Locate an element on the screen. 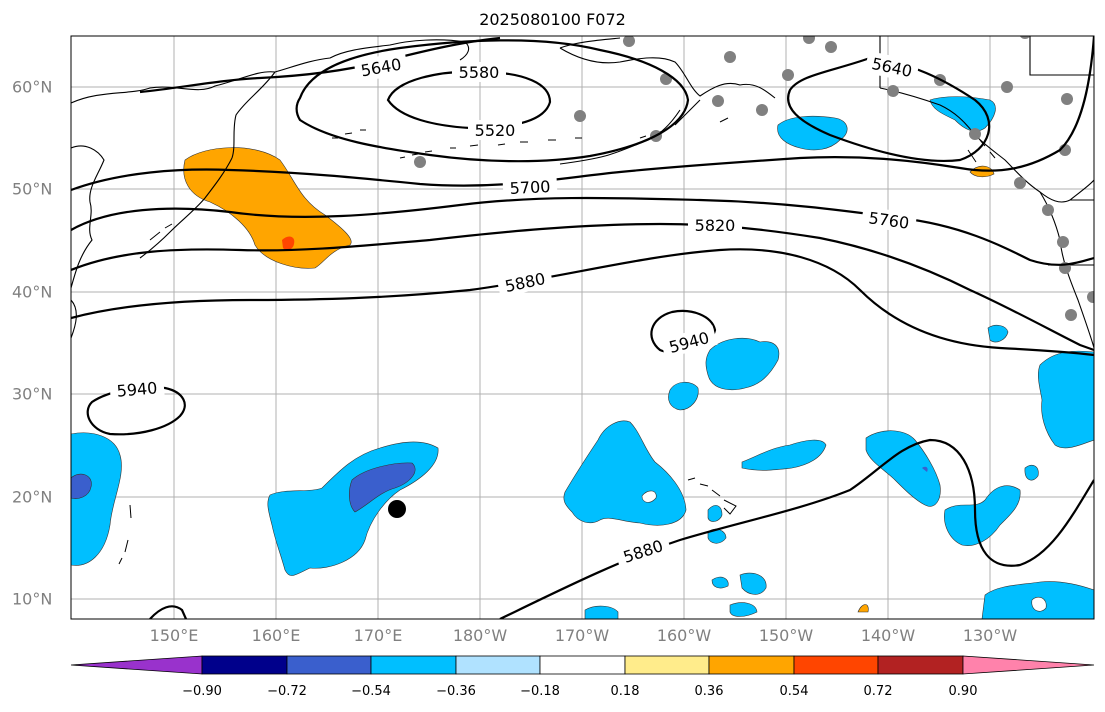 The width and height of the screenshot is (1105, 712). colorbar-tick: 0.18 is located at coordinates (625, 691).